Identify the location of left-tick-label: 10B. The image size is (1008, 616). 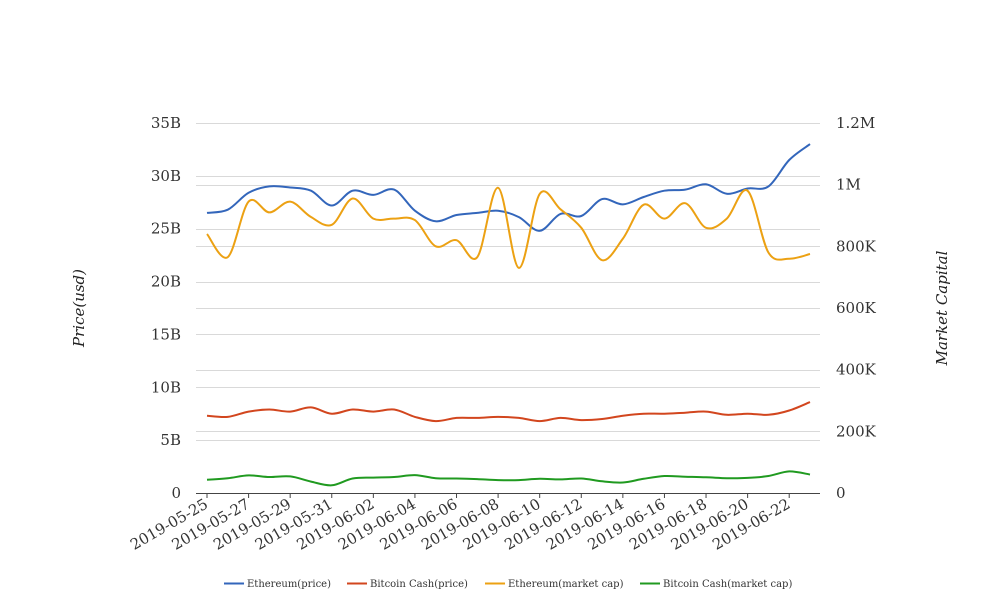
(166, 387).